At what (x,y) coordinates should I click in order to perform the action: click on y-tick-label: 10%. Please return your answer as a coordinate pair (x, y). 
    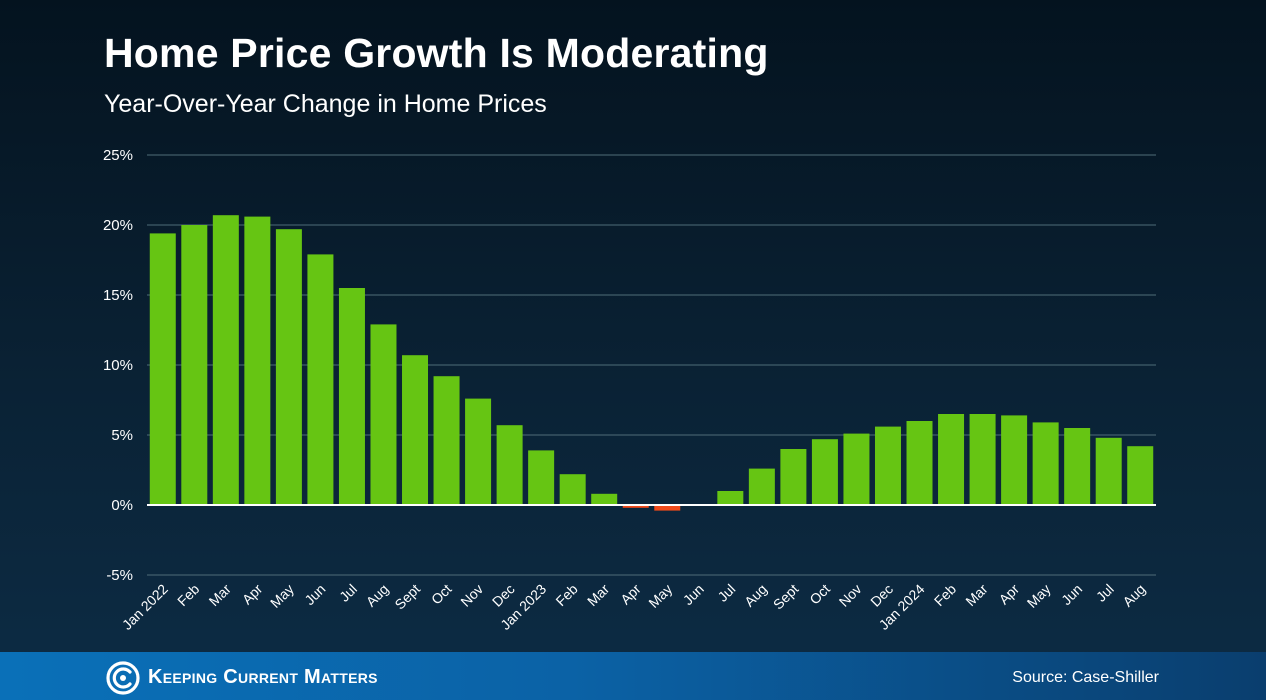
    Looking at the image, I should click on (118, 365).